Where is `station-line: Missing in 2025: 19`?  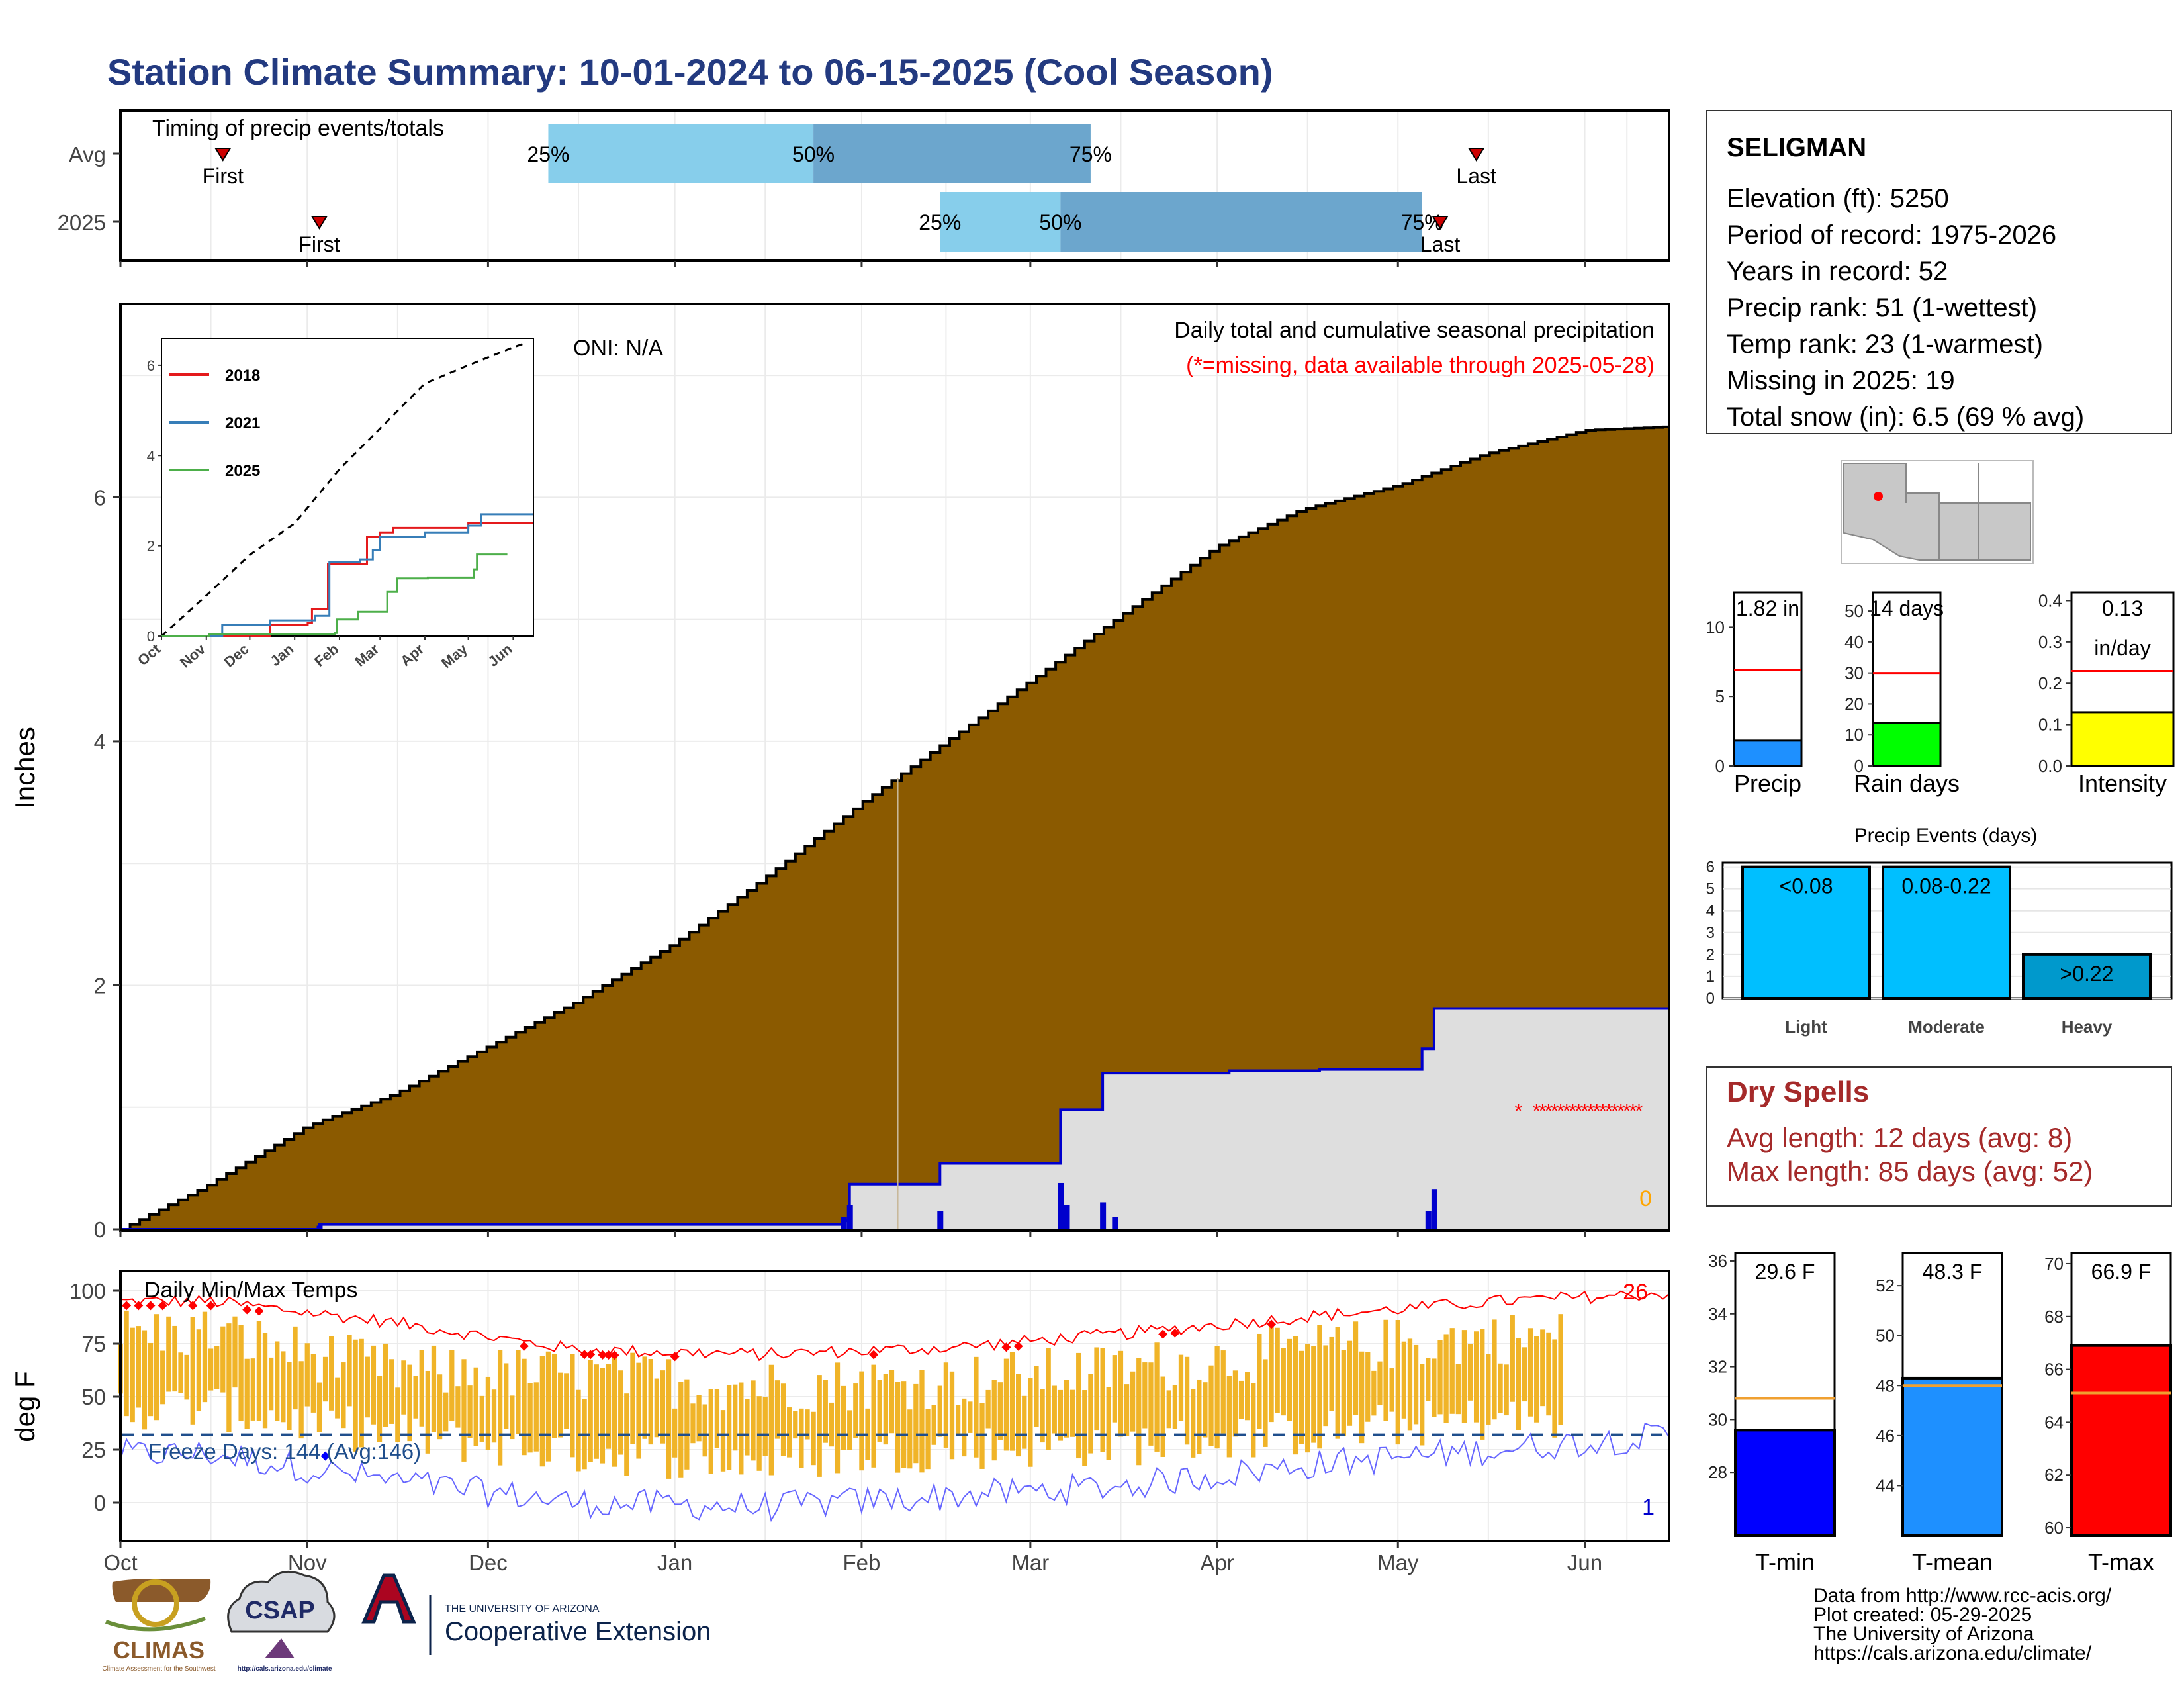 station-line: Missing in 2025: 19 is located at coordinates (1841, 380).